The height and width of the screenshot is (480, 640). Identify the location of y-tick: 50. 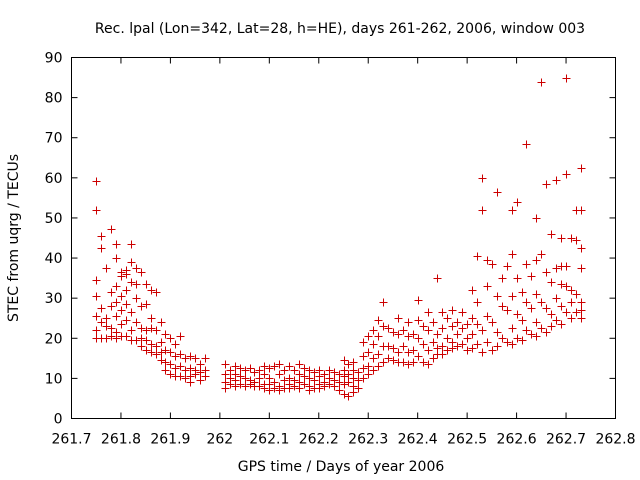
(330, 219).